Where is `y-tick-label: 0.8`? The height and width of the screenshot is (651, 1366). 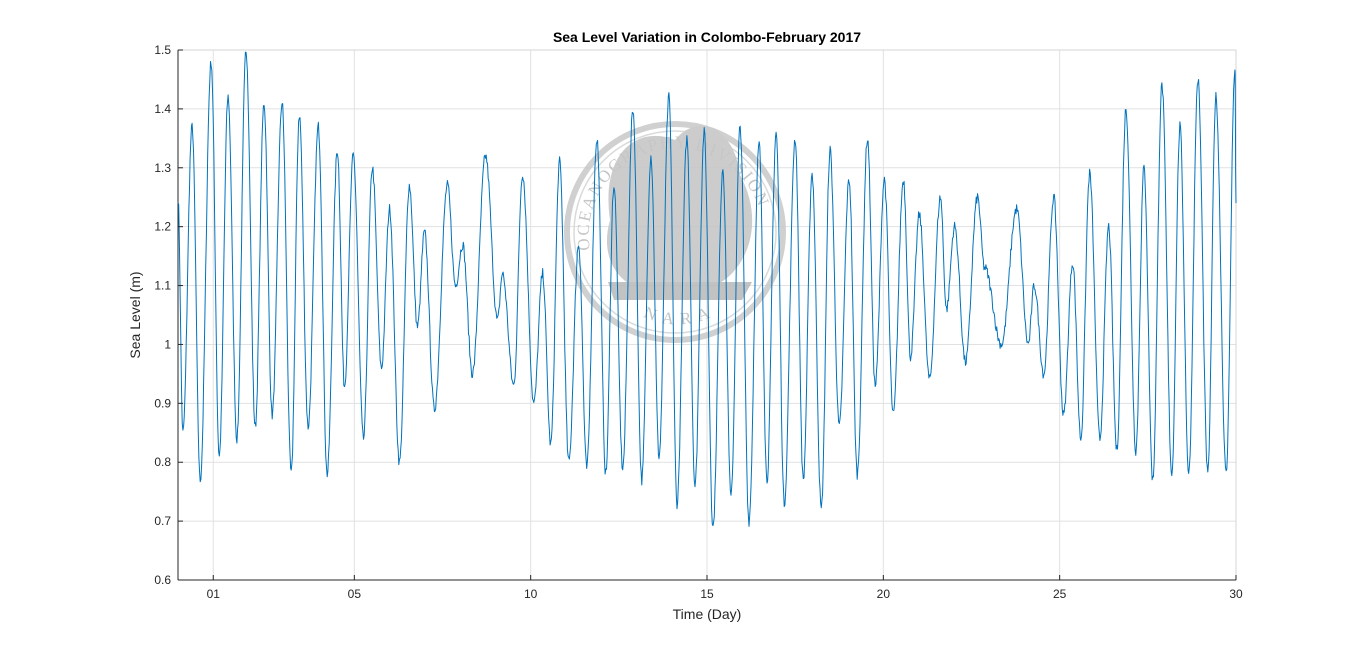
y-tick-label: 0.8 is located at coordinates (162, 462).